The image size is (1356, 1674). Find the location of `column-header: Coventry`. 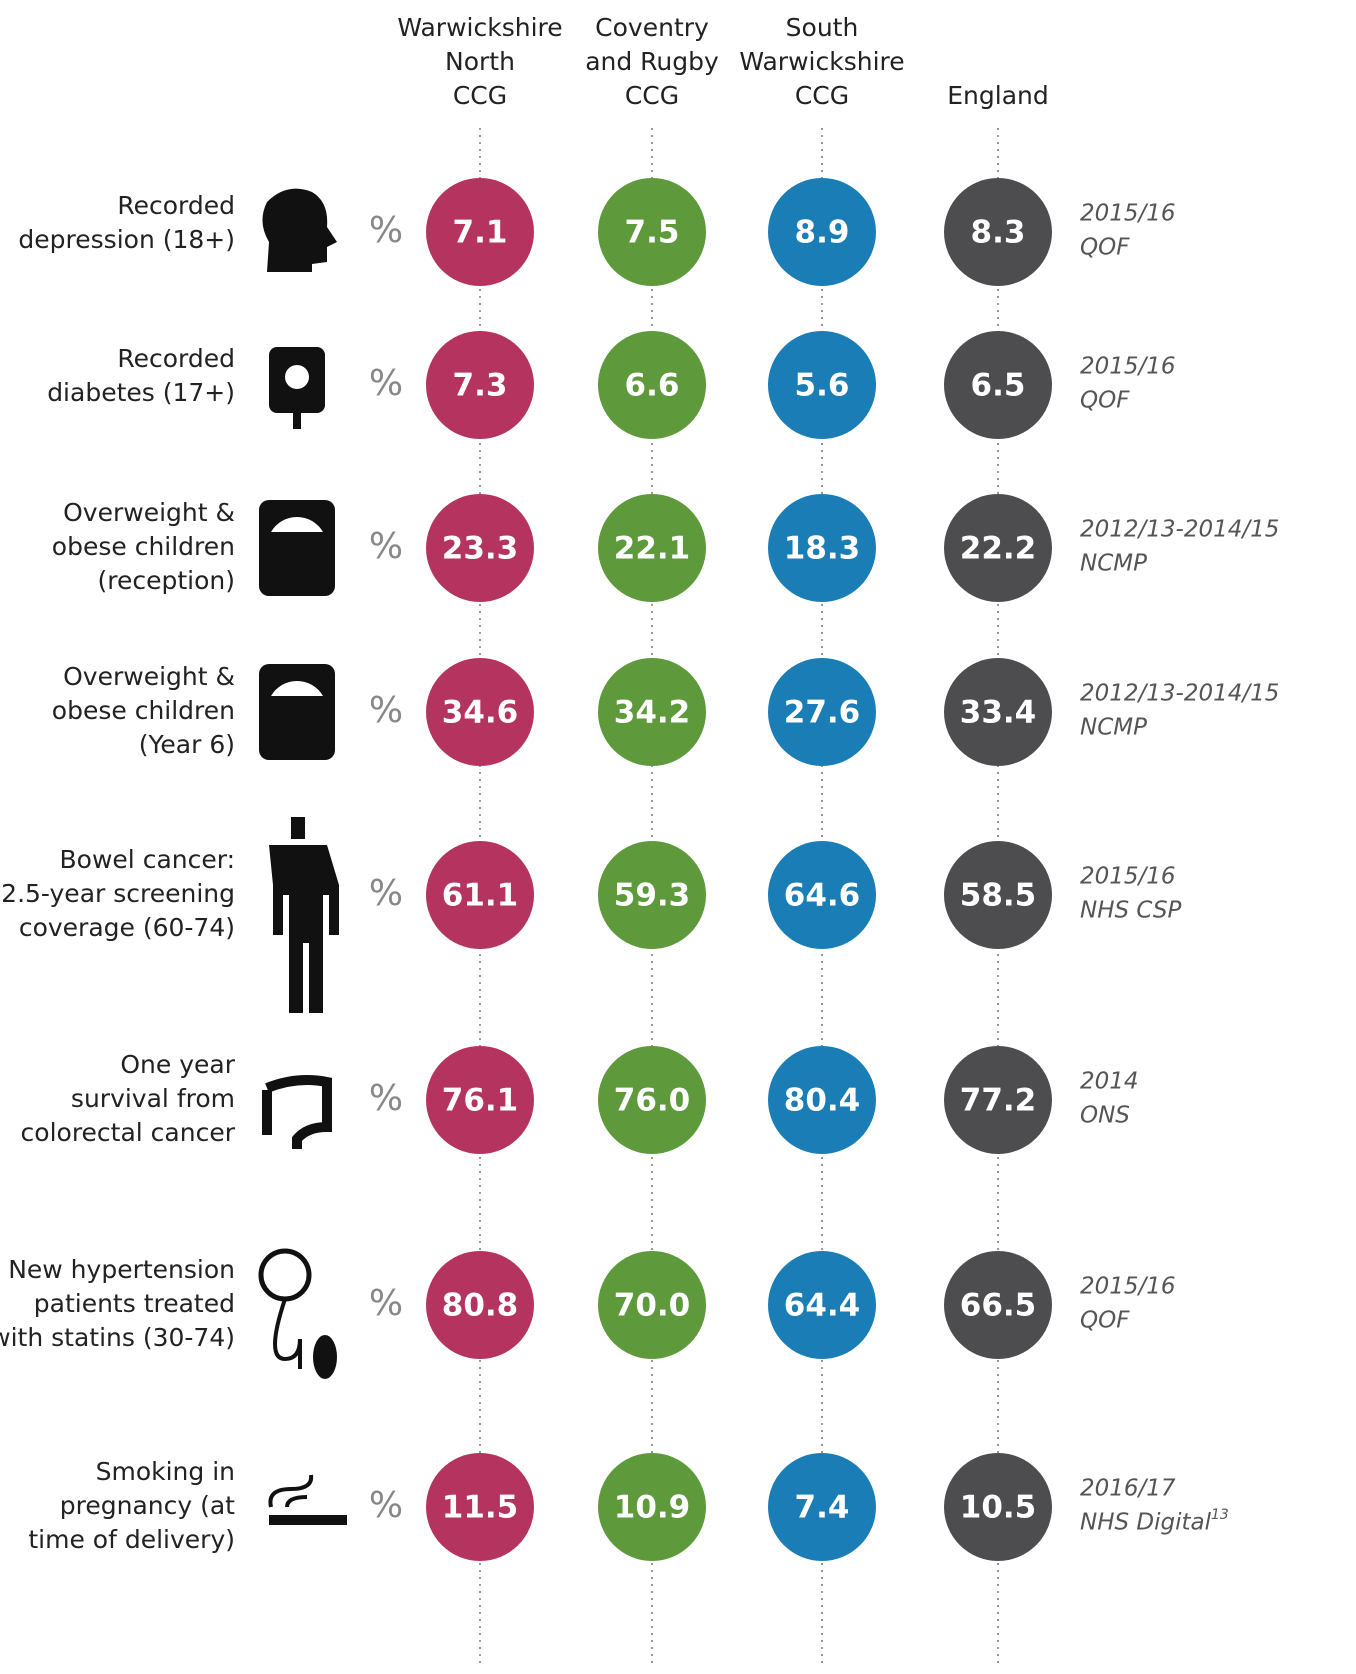

column-header: Coventry is located at coordinates (652, 27).